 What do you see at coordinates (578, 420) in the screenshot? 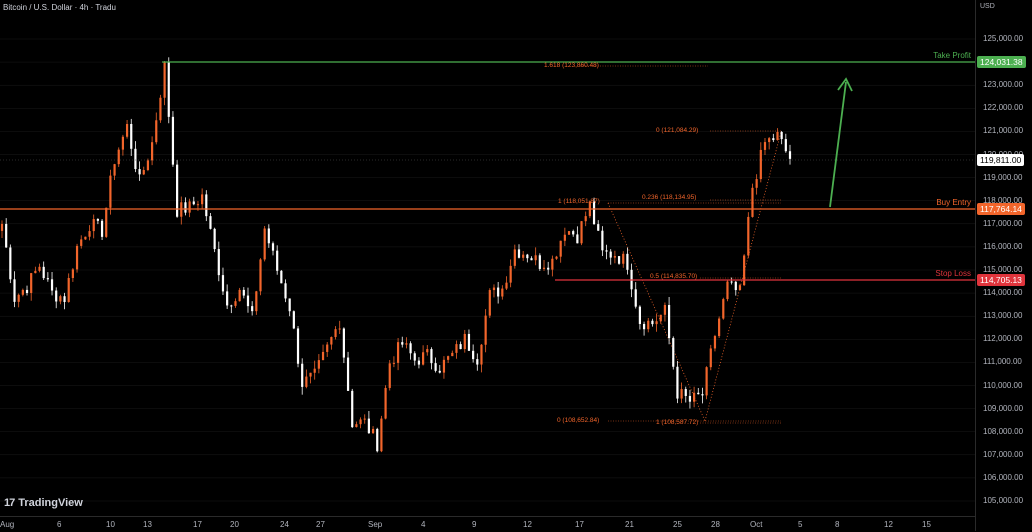
I see `fib-lower0-label: 0 (108,652.84)` at bounding box center [578, 420].